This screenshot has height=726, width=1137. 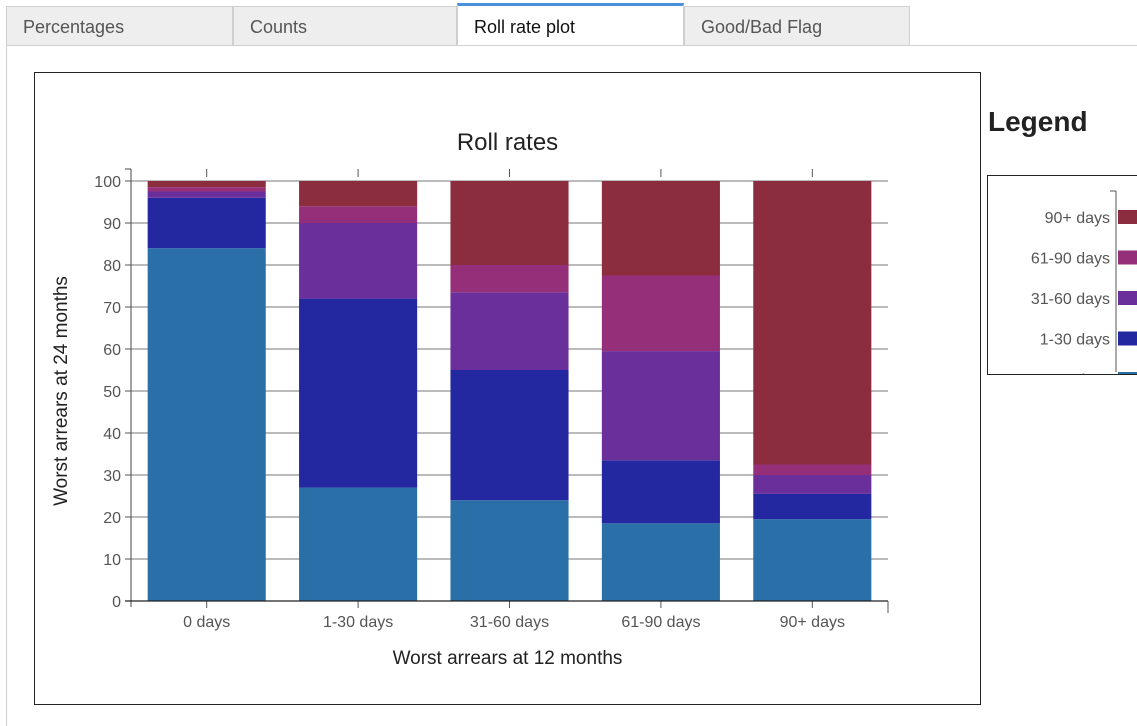 What do you see at coordinates (206, 622) in the screenshot?
I see `x-tick-label: 0 days` at bounding box center [206, 622].